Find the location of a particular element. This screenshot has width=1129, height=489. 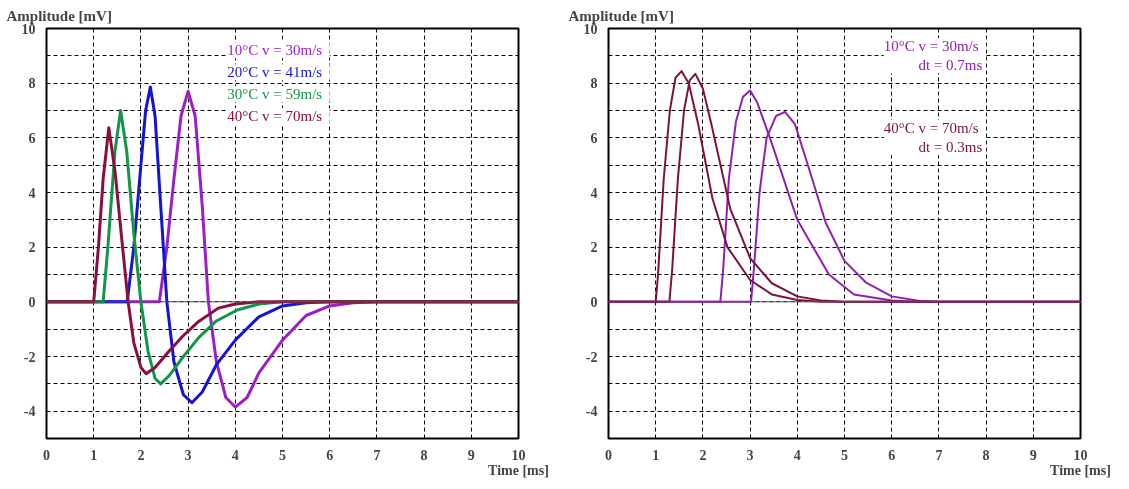

text: 10°C v = 30m/s dt = 0.7ms is located at coordinates (933, 56).